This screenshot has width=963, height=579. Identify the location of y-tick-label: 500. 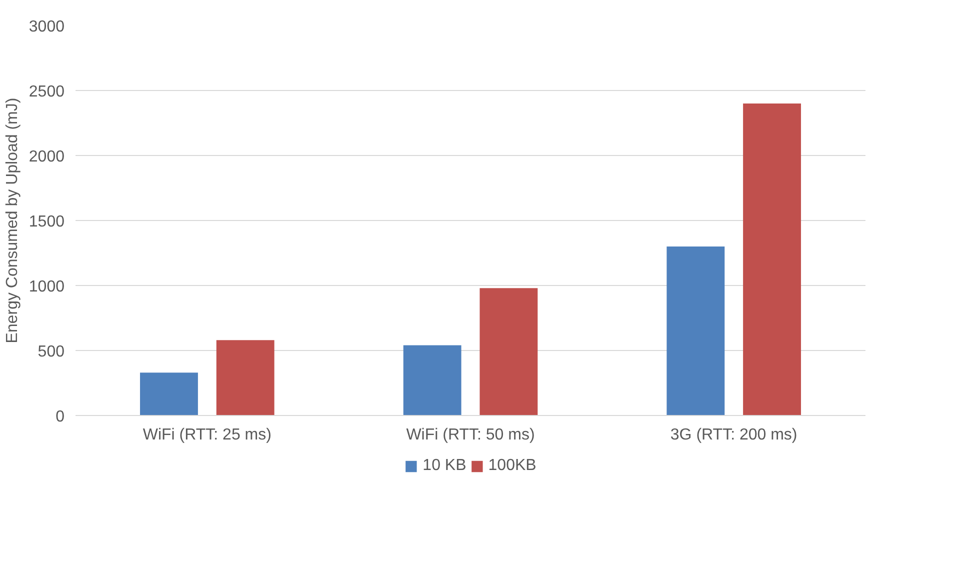
(51, 352).